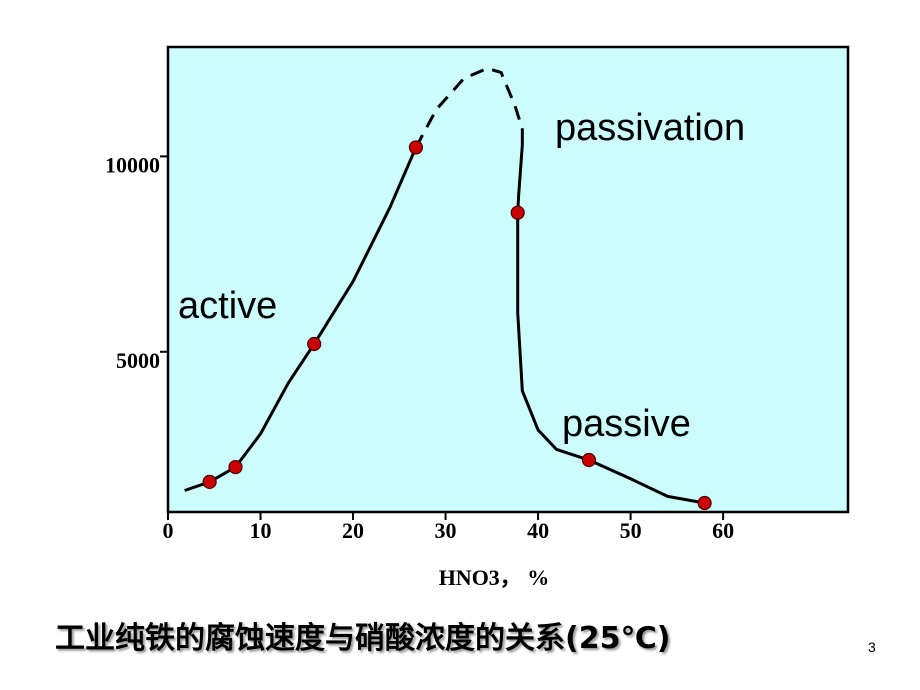 Image resolution: width=920 pixels, height=690 pixels. Describe the element at coordinates (631, 530) in the screenshot. I see `x-tick-label: 50` at that location.